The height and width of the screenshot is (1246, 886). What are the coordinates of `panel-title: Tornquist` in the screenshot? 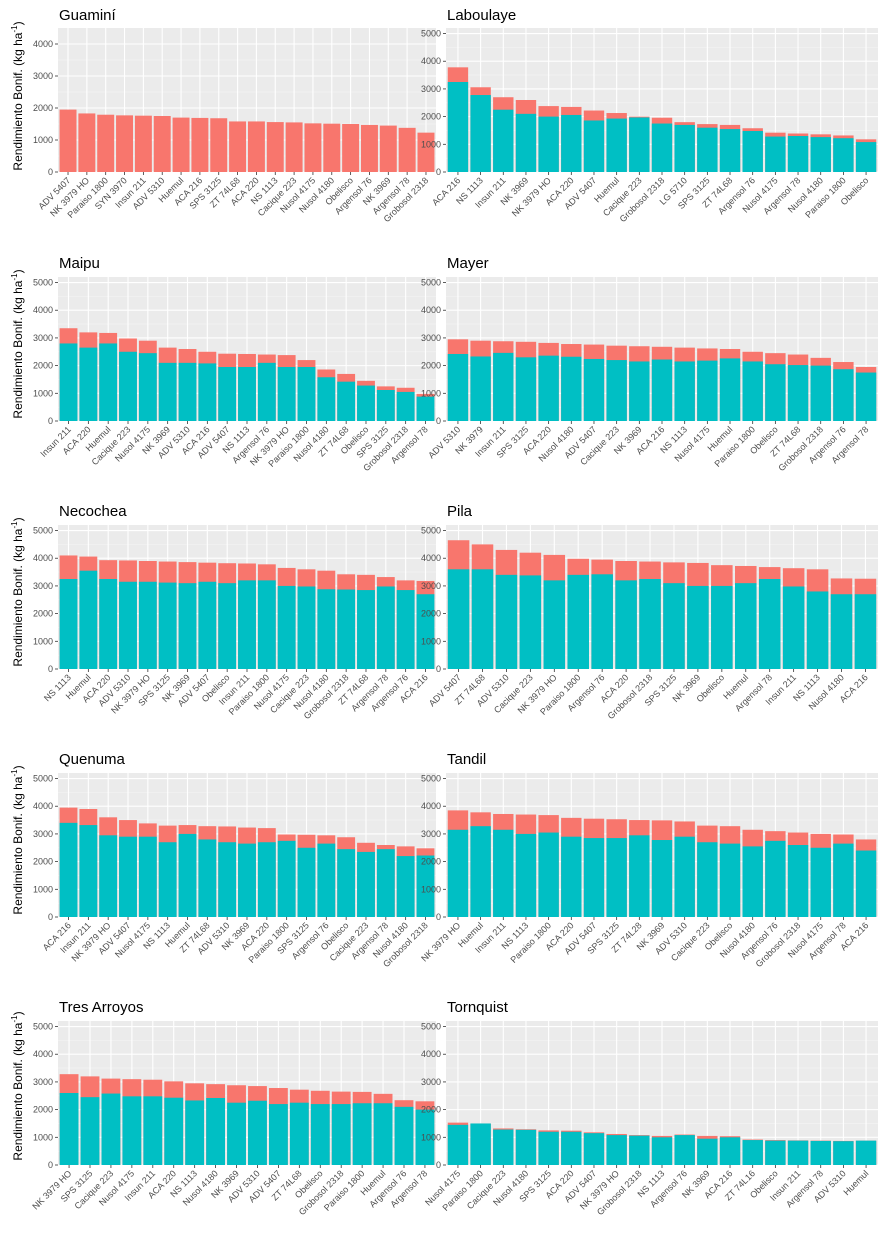 It's located at (478, 1007).